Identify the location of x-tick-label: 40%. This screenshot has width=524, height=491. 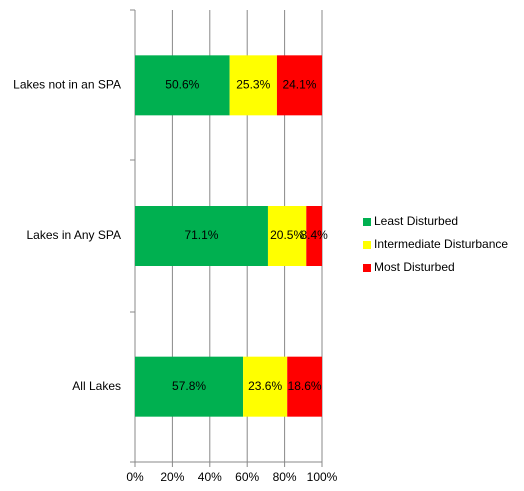
(210, 477).